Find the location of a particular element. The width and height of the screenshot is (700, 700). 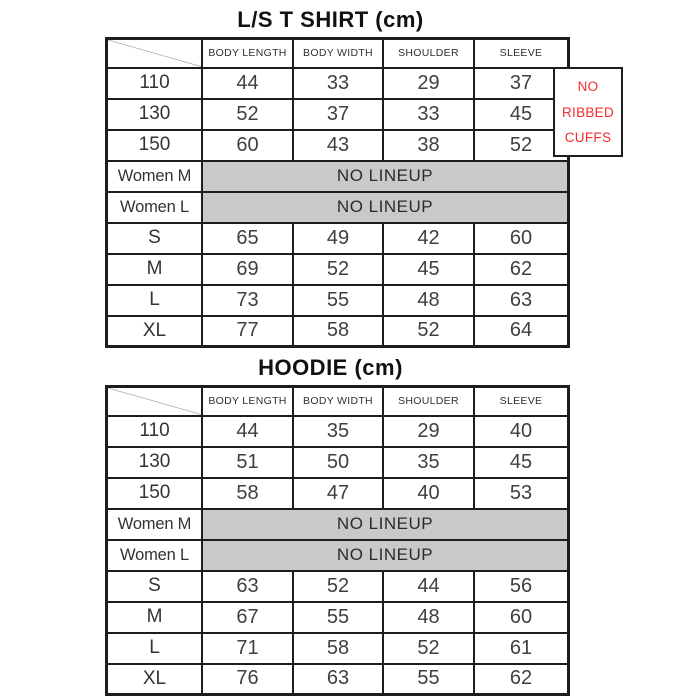

table-row: L 73 55 48 63 is located at coordinates (337, 300).